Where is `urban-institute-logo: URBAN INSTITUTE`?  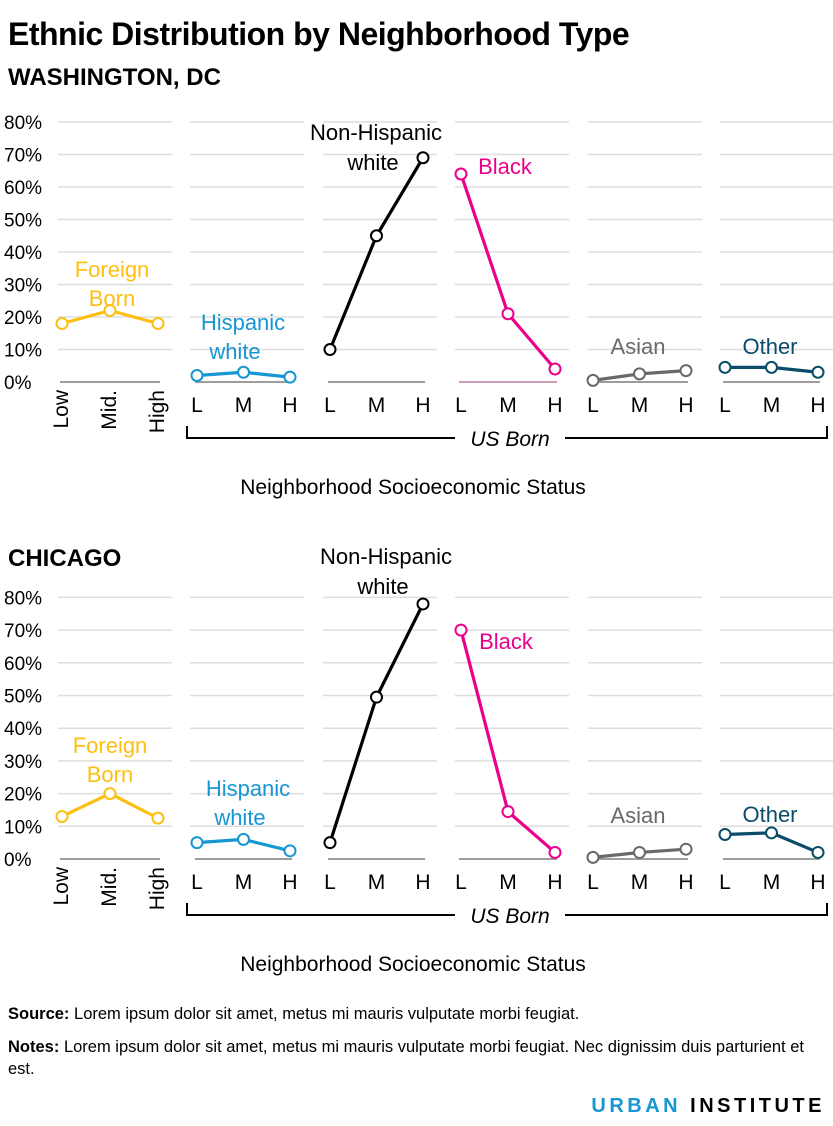
urban-institute-logo: URBAN INSTITUTE is located at coordinates (708, 1106).